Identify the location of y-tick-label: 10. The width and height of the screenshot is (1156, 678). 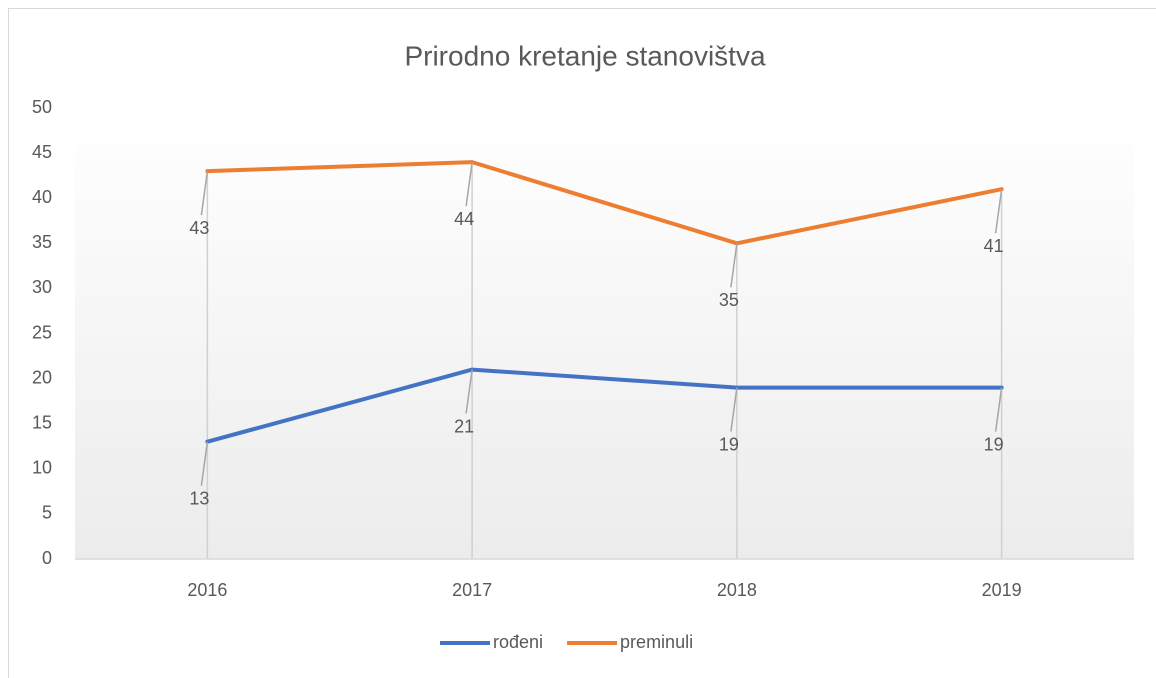
(42, 468).